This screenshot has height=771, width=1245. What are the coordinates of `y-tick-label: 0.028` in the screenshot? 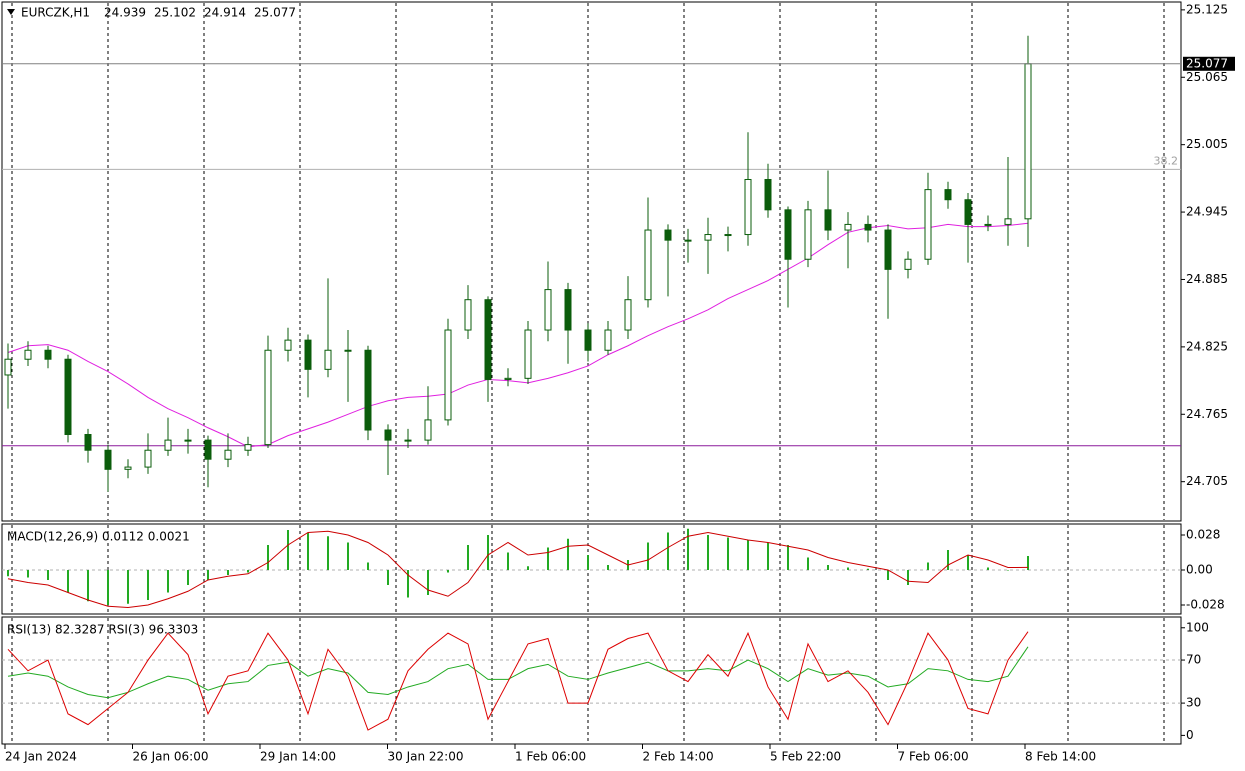 It's located at (1203, 535).